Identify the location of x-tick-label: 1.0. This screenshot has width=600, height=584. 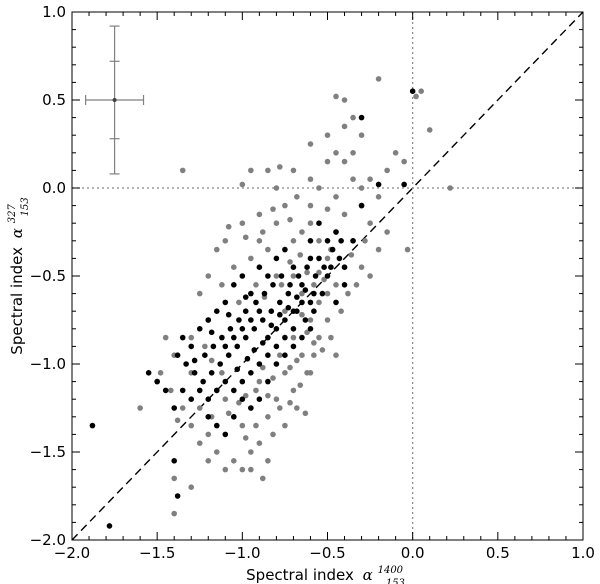
(583, 553).